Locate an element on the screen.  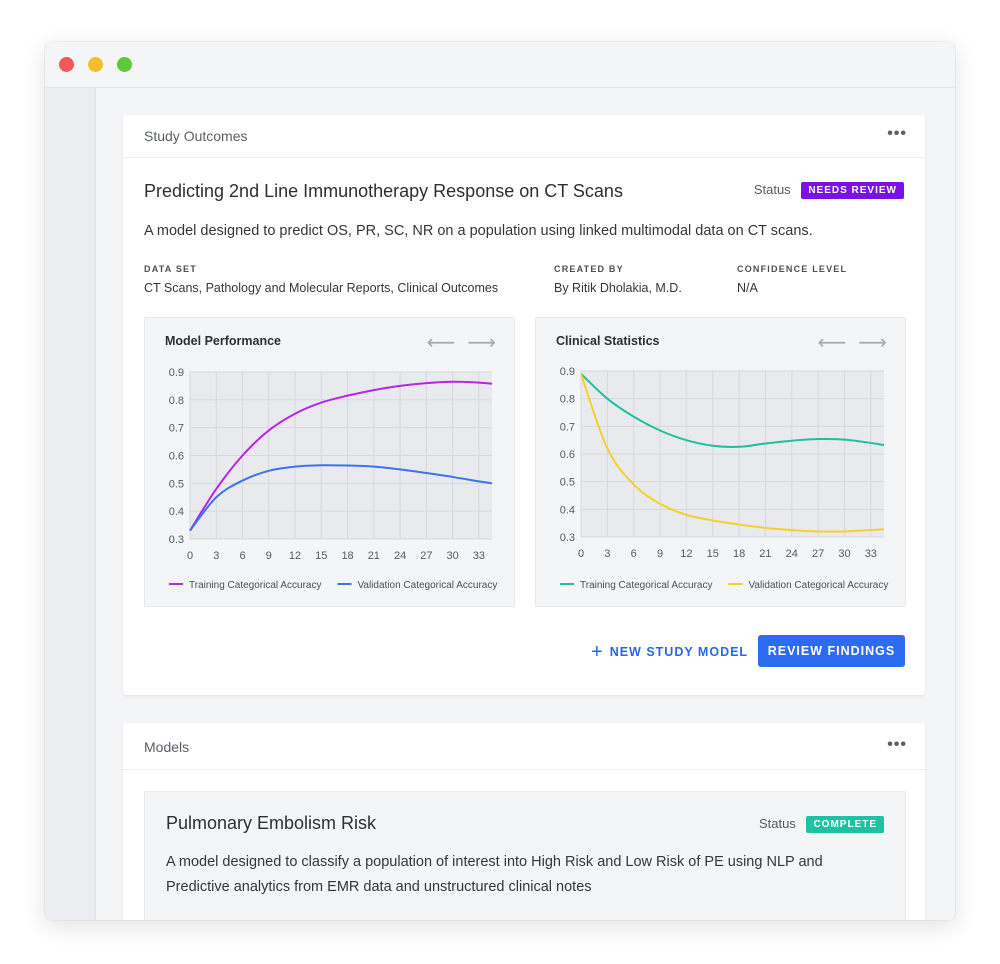
model-title: Pulmonary Embolism Risk is located at coordinates (271, 823).